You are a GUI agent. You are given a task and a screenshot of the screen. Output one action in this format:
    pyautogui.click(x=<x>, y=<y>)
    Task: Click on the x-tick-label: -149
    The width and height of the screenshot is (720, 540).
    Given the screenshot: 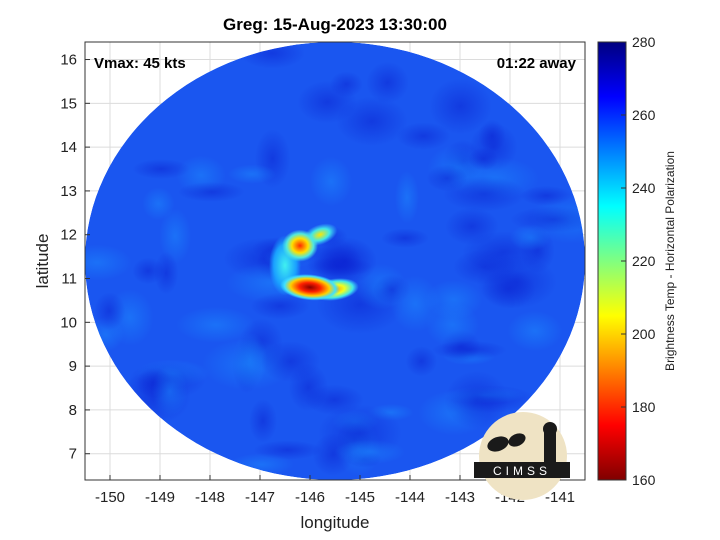 What is the action you would take?
    pyautogui.click(x=160, y=497)
    